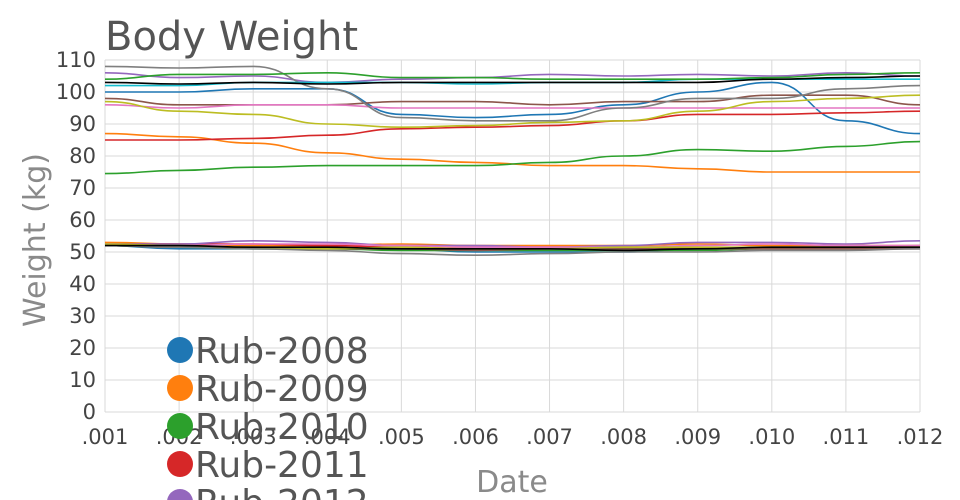 The height and width of the screenshot is (500, 960). I want to click on legend-label: Rub-2008, so click(282, 351).